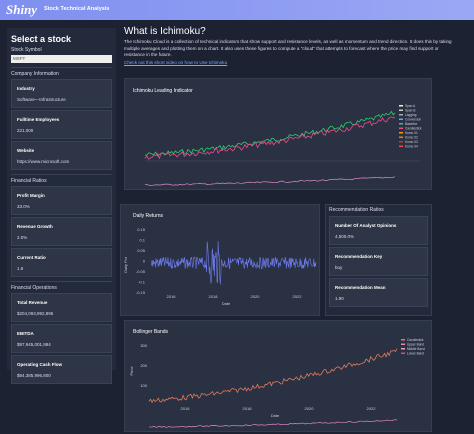  Describe the element at coordinates (40, 364) in the screenshot. I see `card-label: Operating Cash Flow` at that location.